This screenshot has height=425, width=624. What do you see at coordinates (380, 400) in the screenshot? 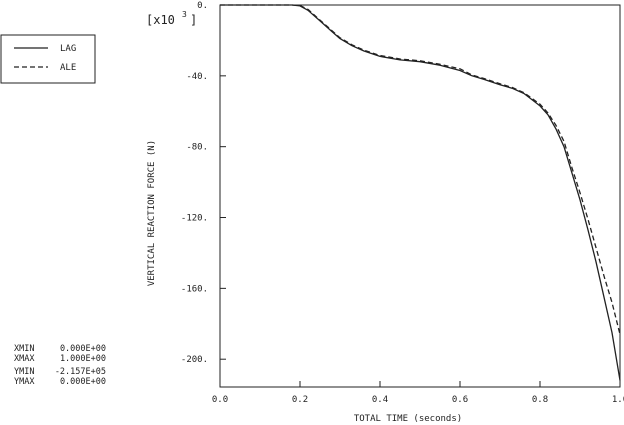
I see `x-tick-label: 0.4` at bounding box center [380, 400].